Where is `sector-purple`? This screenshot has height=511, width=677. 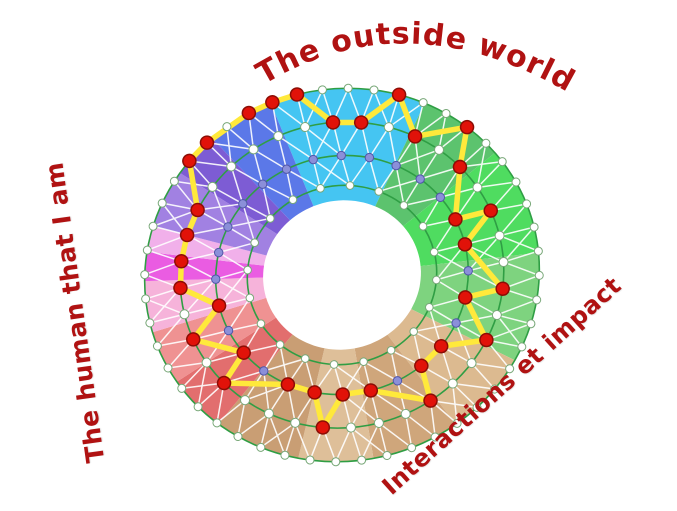
sector-purple is located at coordinates (233, 189).